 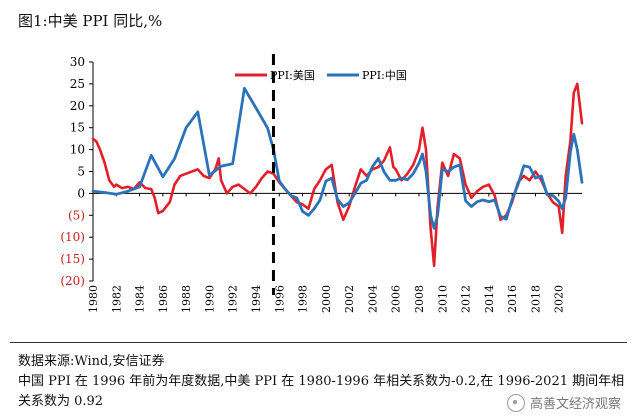 I want to click on y-tick-label: (20), so click(x=72, y=281).